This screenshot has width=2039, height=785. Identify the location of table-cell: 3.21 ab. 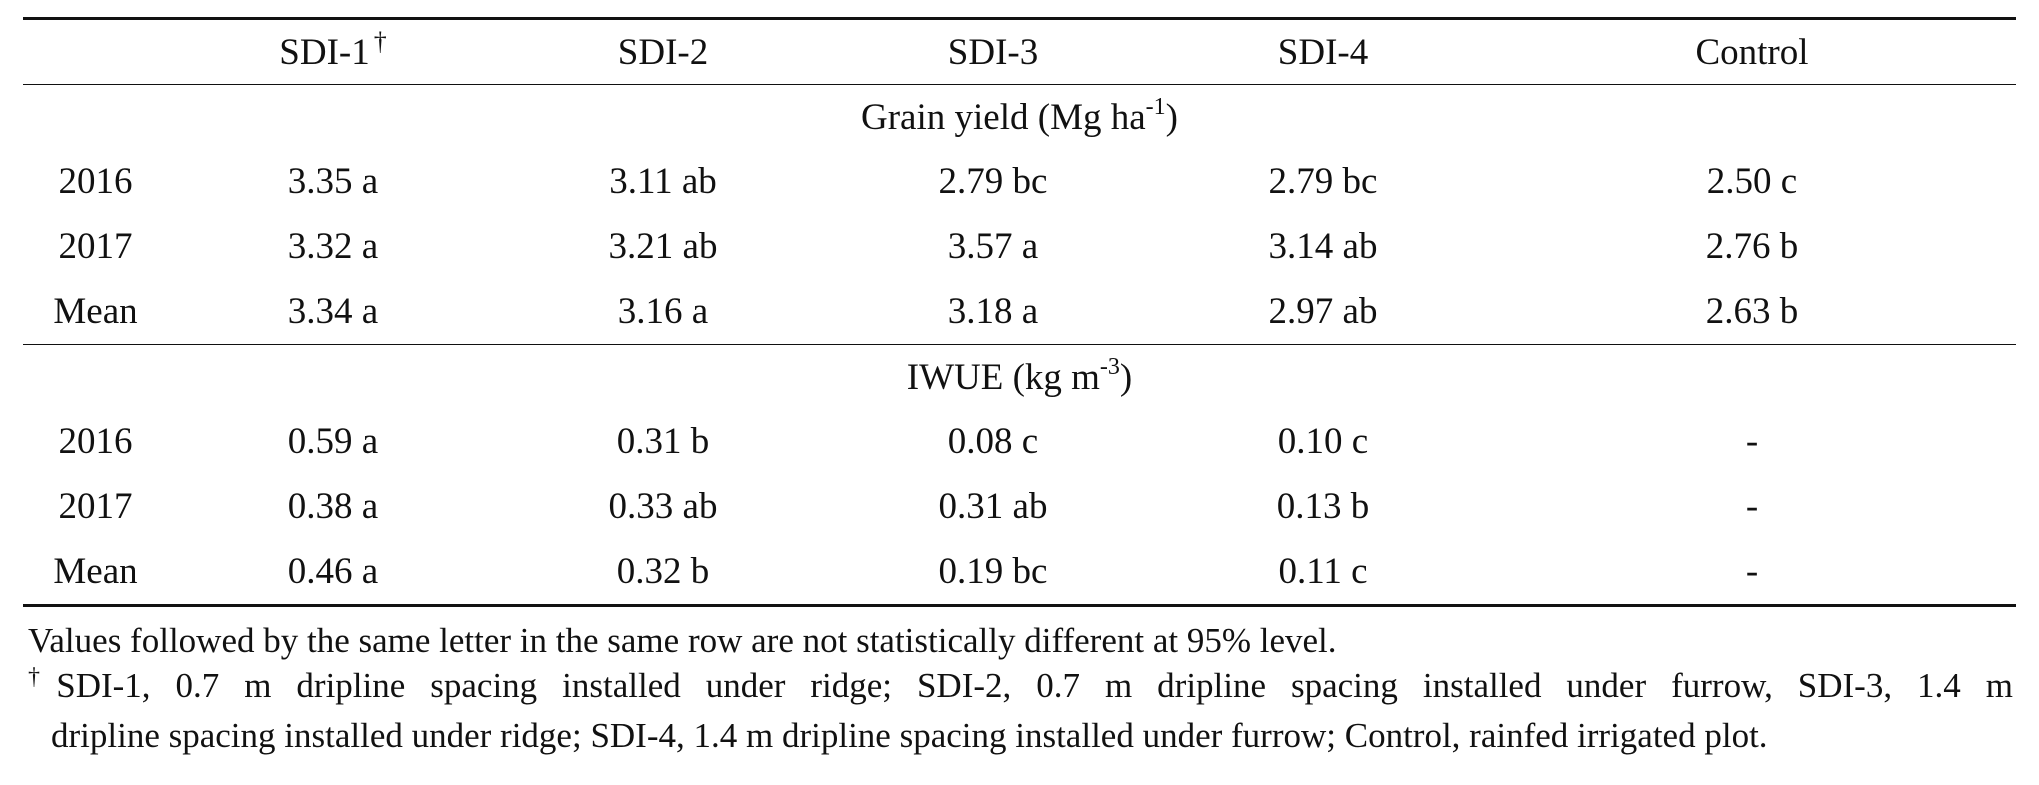
(663, 246).